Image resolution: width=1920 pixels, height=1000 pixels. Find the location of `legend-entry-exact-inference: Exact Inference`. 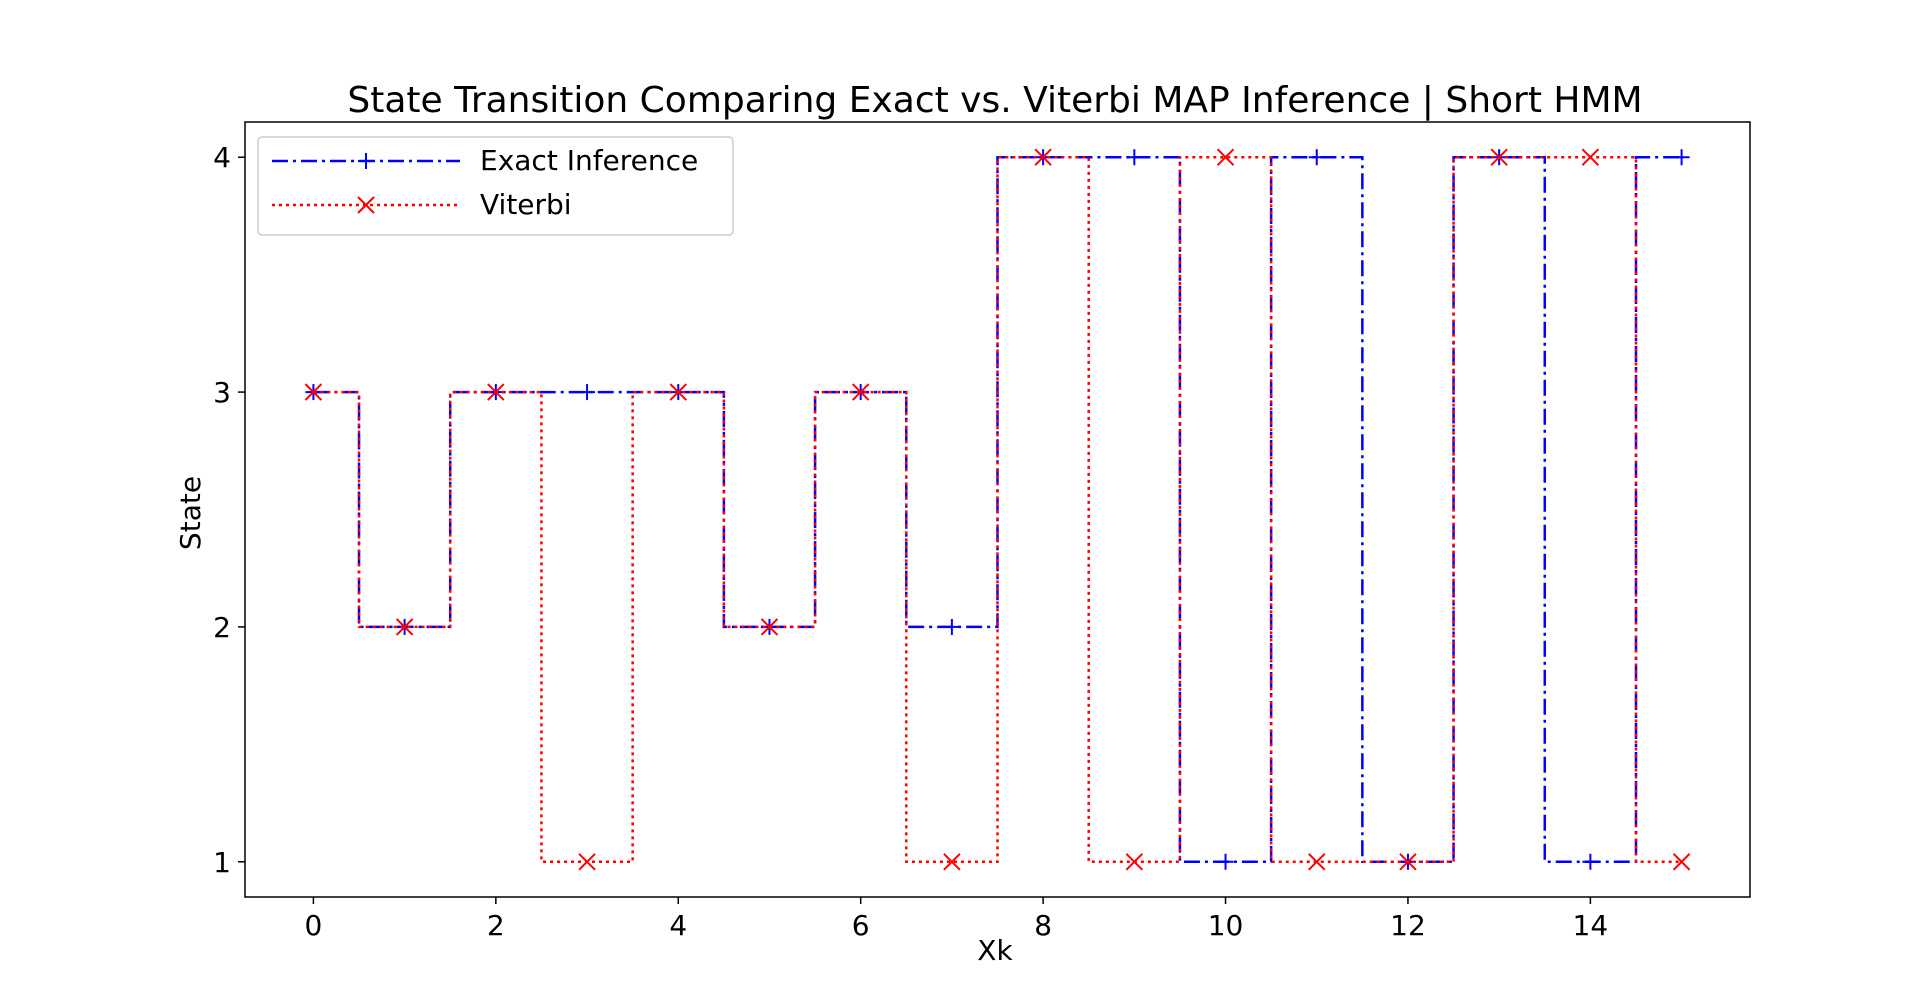

legend-entry-exact-inference: Exact Inference is located at coordinates (485, 160).